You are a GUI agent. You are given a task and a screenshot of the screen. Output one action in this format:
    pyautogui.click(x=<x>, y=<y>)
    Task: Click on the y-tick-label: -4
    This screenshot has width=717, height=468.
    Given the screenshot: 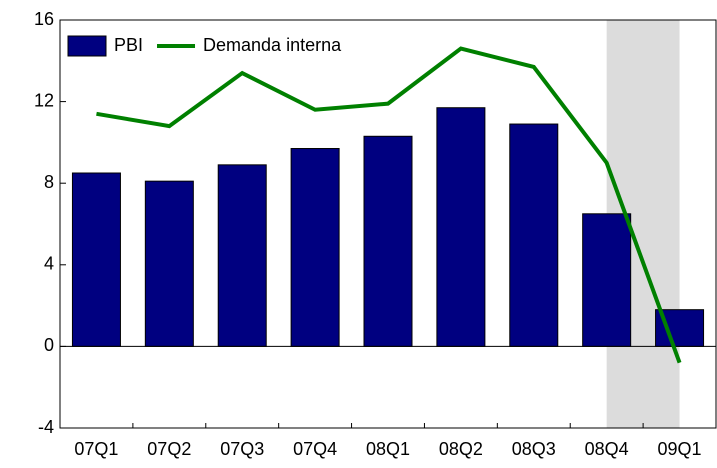 What is the action you would take?
    pyautogui.click(x=46, y=427)
    